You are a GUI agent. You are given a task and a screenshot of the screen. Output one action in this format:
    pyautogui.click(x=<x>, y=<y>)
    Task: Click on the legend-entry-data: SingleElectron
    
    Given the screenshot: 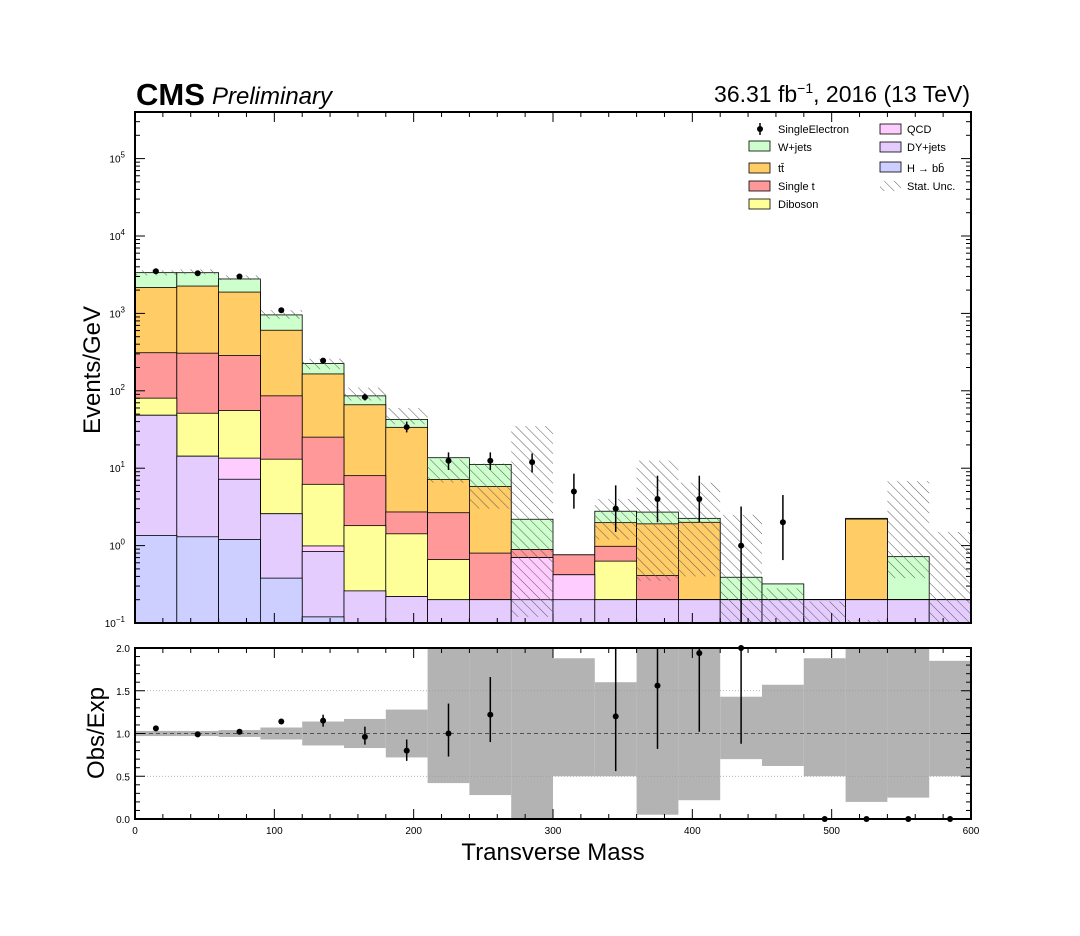 What is the action you would take?
    pyautogui.click(x=803, y=129)
    